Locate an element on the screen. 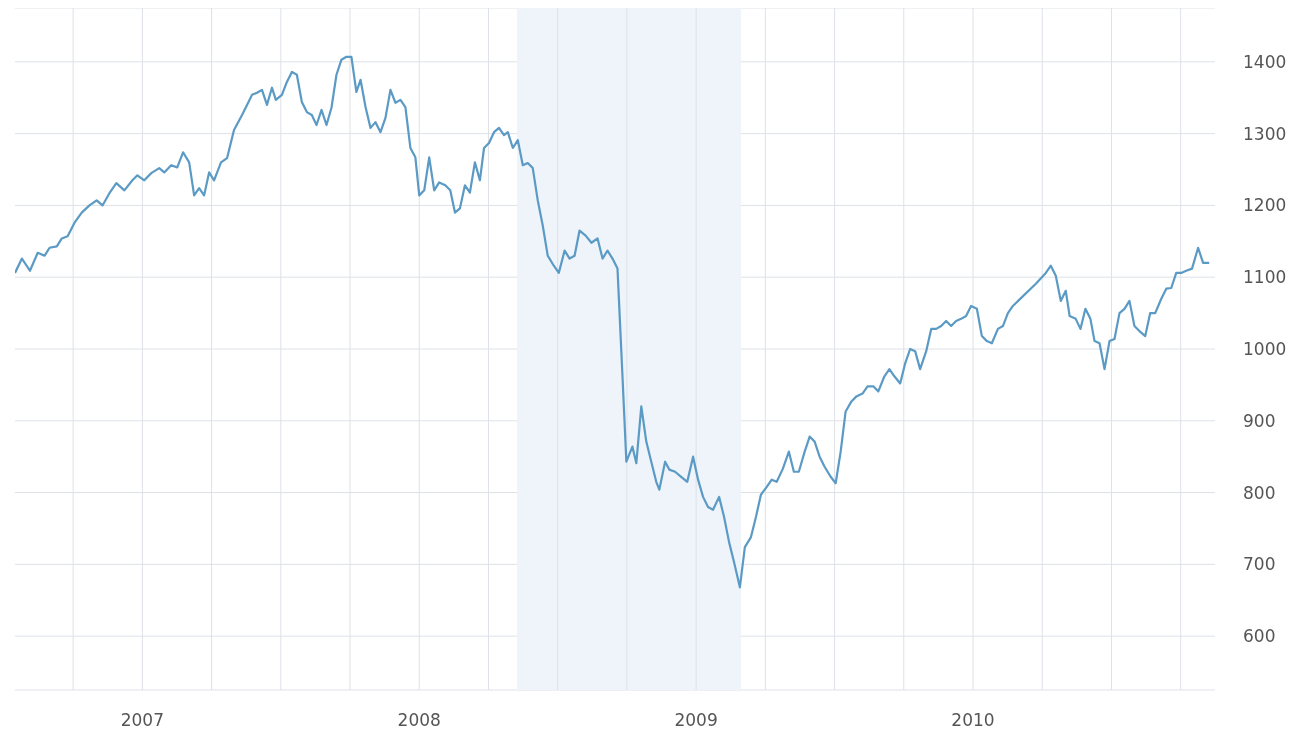 The height and width of the screenshot is (738, 1314). x-tick-label: 2008 is located at coordinates (419, 720).